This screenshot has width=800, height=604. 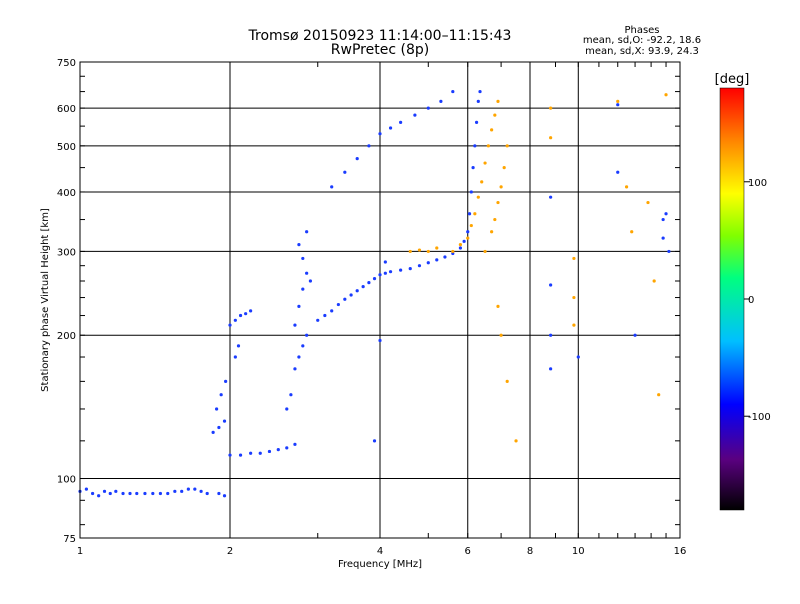 I want to click on y-tick-label: 750, so click(x=66, y=63).